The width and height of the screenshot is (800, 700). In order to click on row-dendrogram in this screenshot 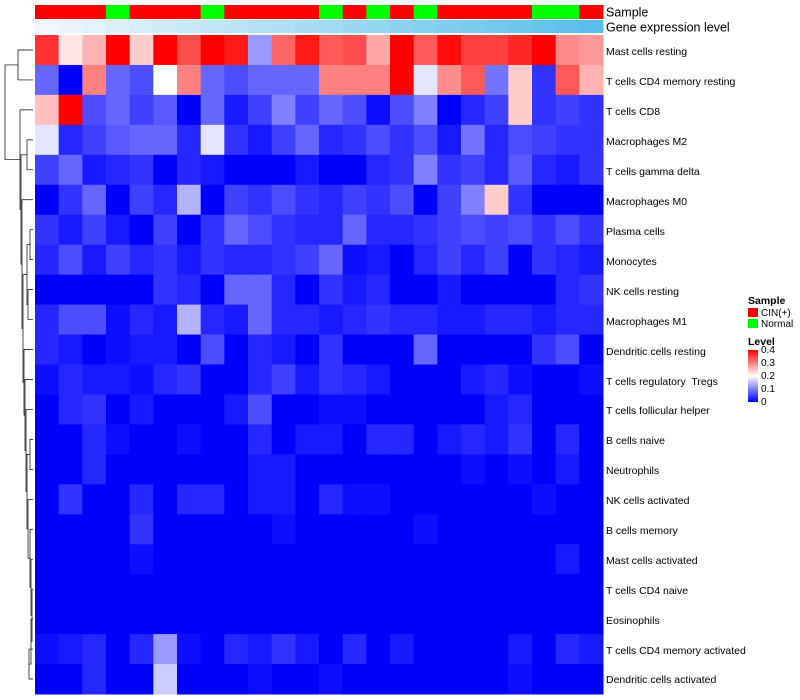, I will do `click(18, 364)`.